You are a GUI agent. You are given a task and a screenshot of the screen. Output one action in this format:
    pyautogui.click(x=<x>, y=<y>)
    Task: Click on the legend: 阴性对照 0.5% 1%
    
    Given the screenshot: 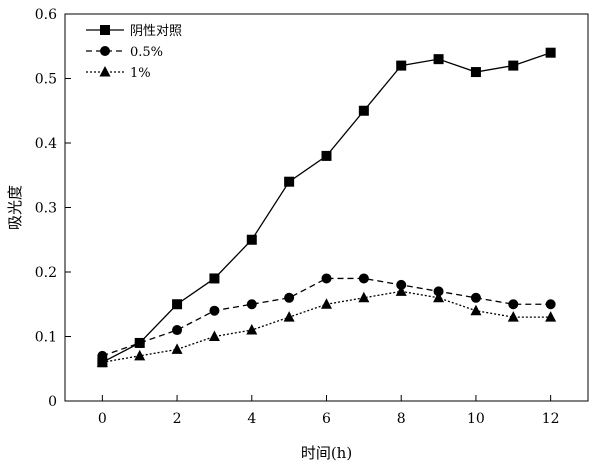 What is the action you would take?
    pyautogui.click(x=134, y=52)
    